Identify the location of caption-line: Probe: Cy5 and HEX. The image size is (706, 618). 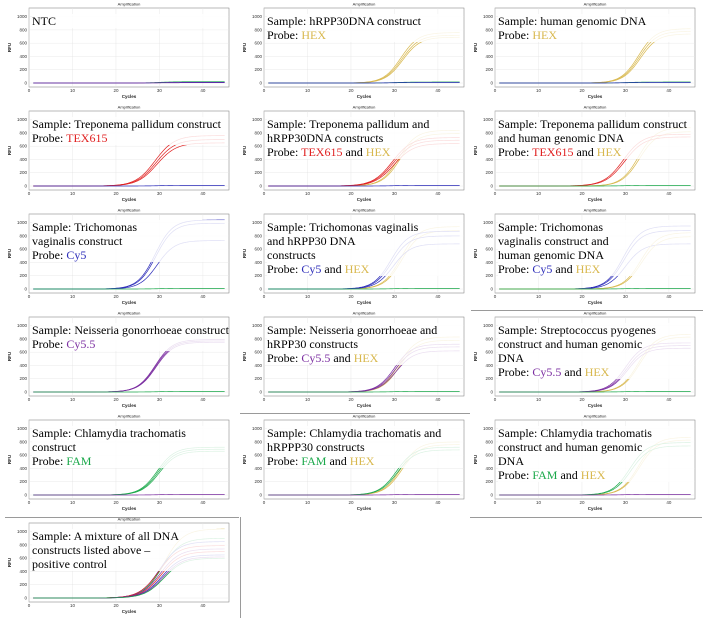
(365, 269).